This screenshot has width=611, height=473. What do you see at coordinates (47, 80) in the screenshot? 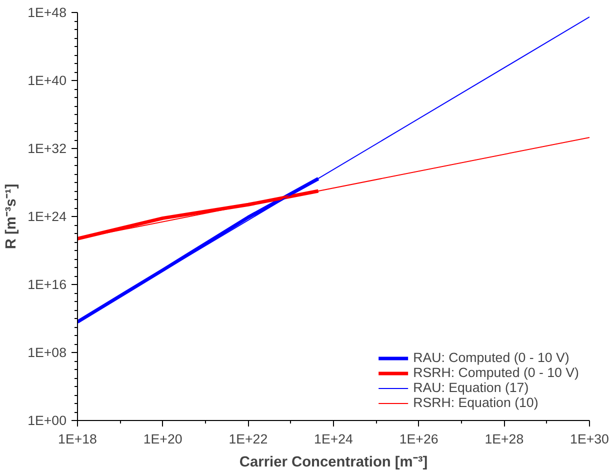
I see `y-tick-label: 1E+40` at bounding box center [47, 80].